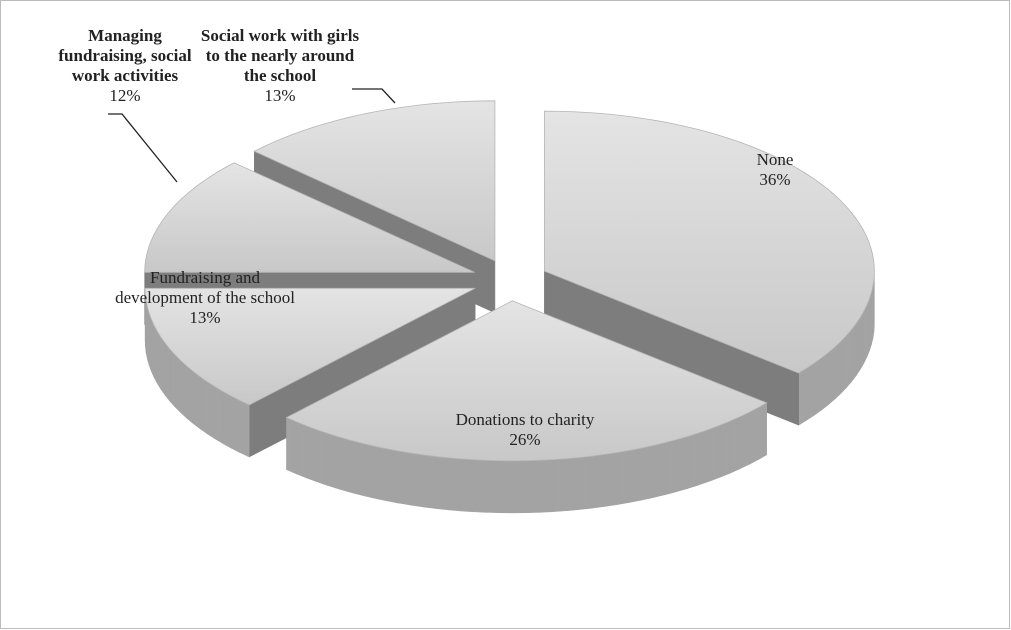 The height and width of the screenshot is (630, 1011). What do you see at coordinates (525, 439) in the screenshot?
I see `value-label: 26%` at bounding box center [525, 439].